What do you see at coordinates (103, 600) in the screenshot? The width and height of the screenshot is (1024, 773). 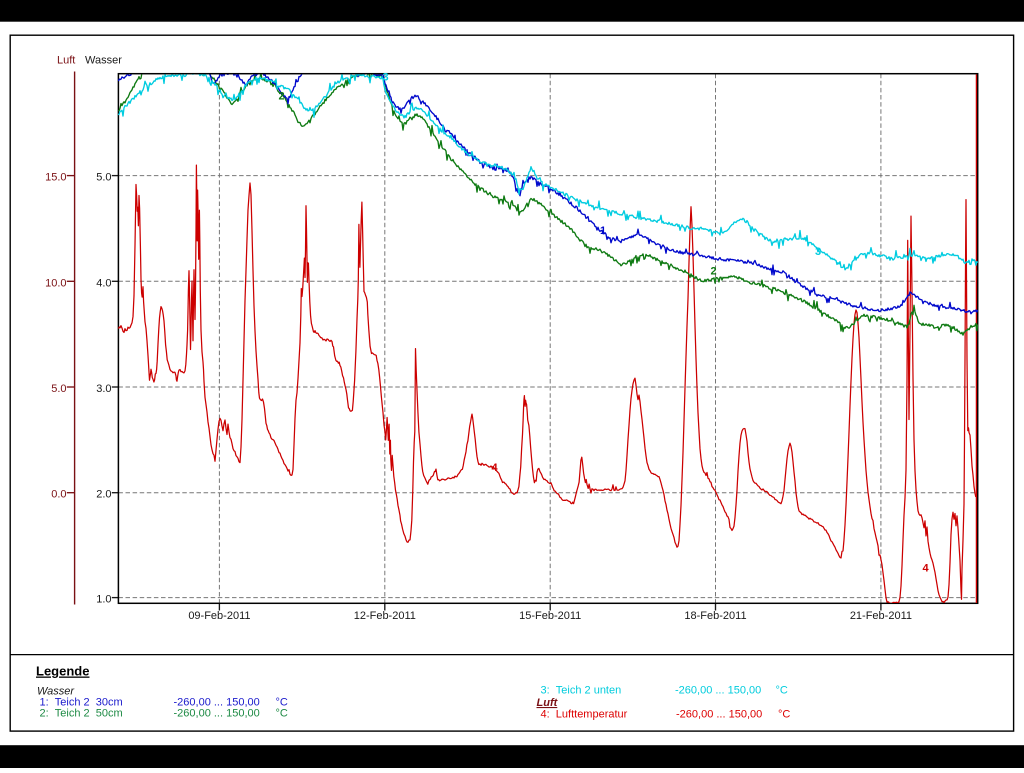 I see `svg-text: 1.0` at bounding box center [103, 600].